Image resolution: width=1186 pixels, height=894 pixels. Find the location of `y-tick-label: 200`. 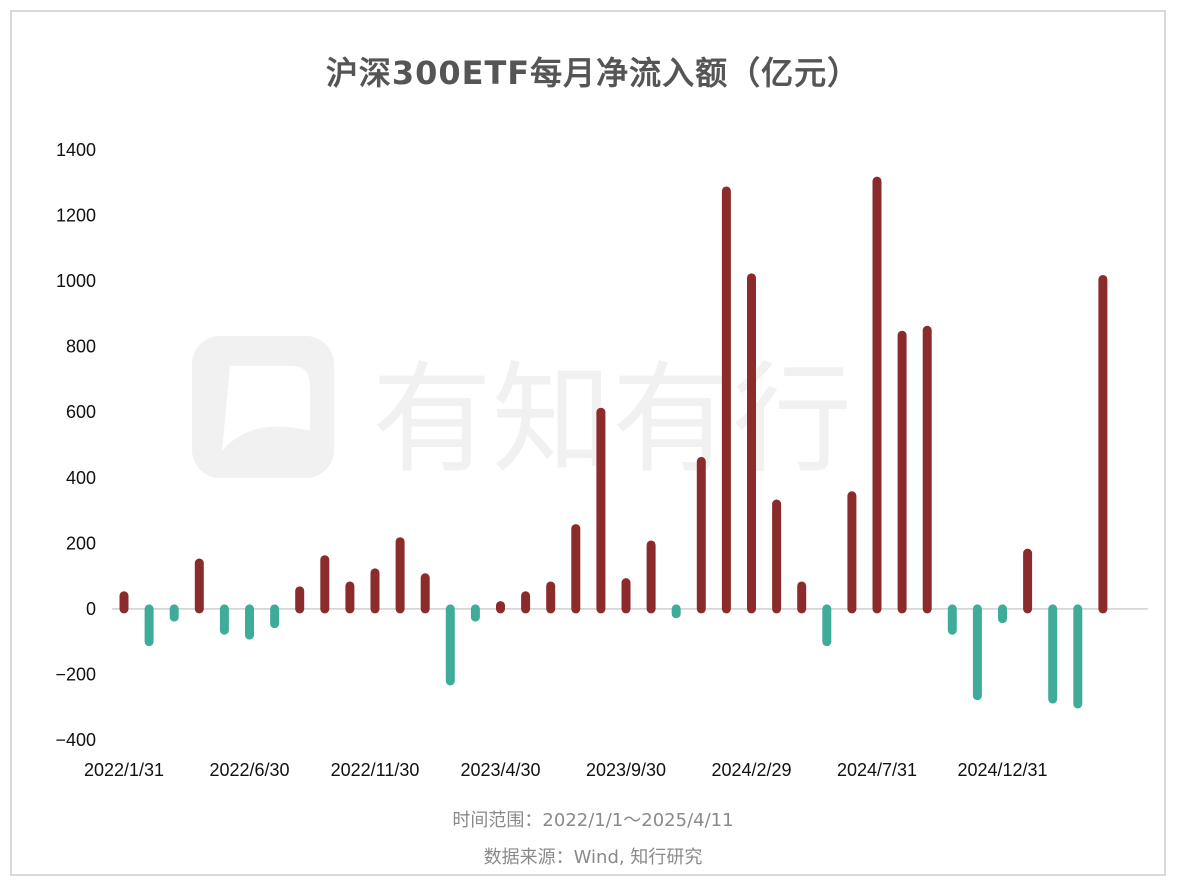

y-tick-label: 200 is located at coordinates (81, 543).